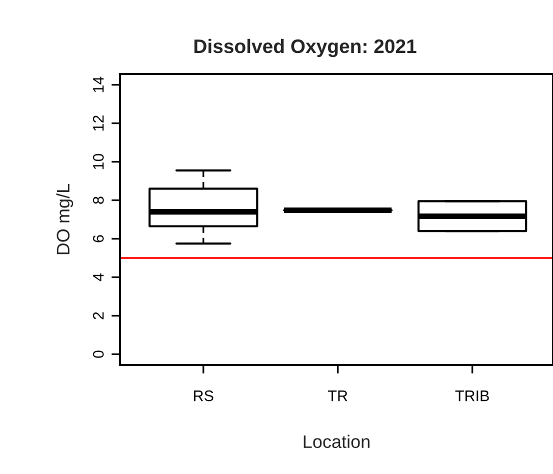 This screenshot has width=553, height=474. Describe the element at coordinates (472, 396) in the screenshot. I see `x-tick-label: TRIB` at that location.